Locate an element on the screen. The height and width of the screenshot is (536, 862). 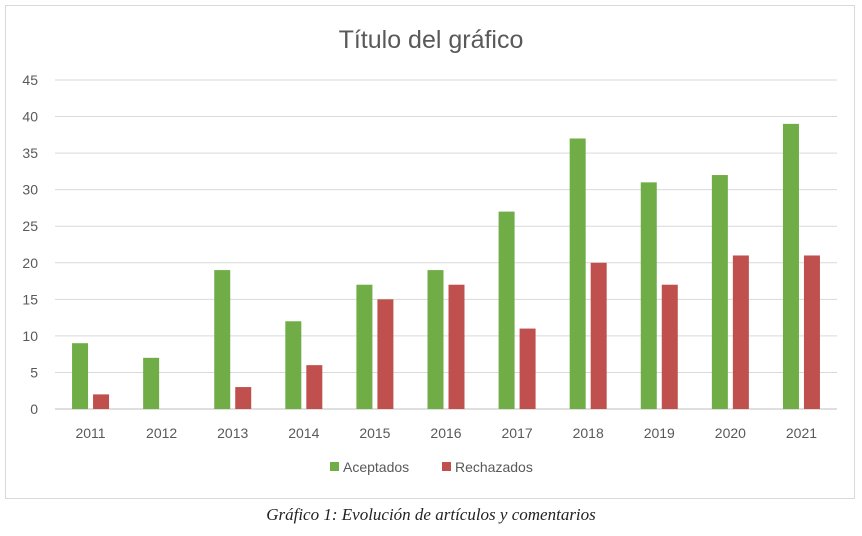
y-tick-label: 5 is located at coordinates (34, 372).